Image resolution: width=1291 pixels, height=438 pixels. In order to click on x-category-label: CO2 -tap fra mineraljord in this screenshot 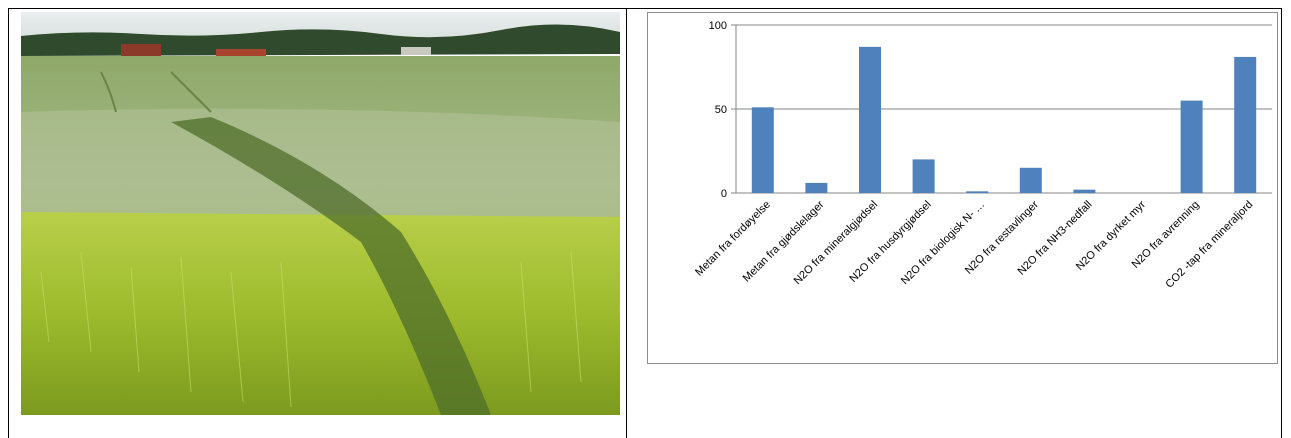, I will do `click(1209, 245)`.